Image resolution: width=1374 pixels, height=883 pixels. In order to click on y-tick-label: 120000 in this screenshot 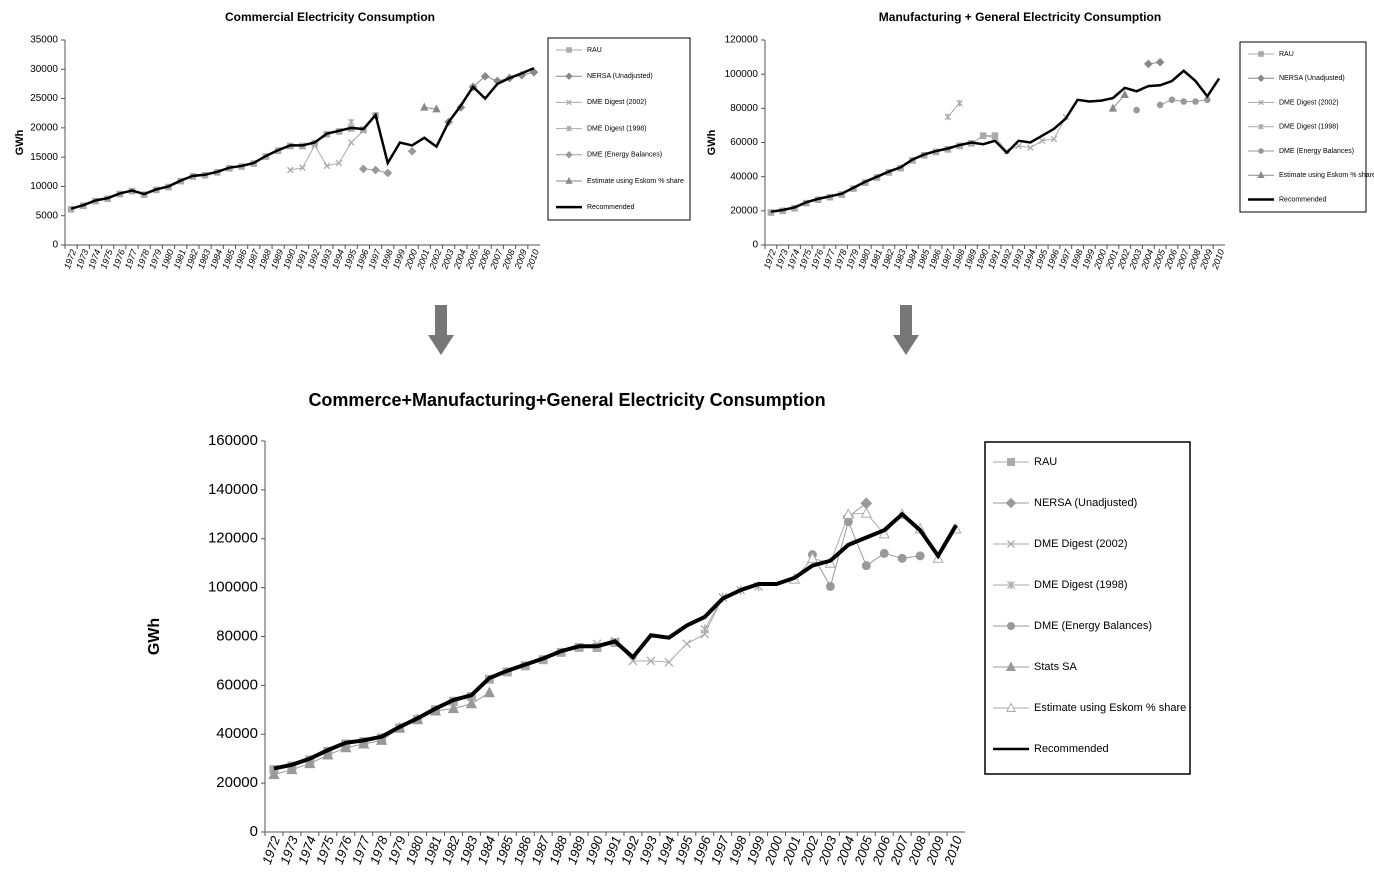, I will do `click(742, 40)`.